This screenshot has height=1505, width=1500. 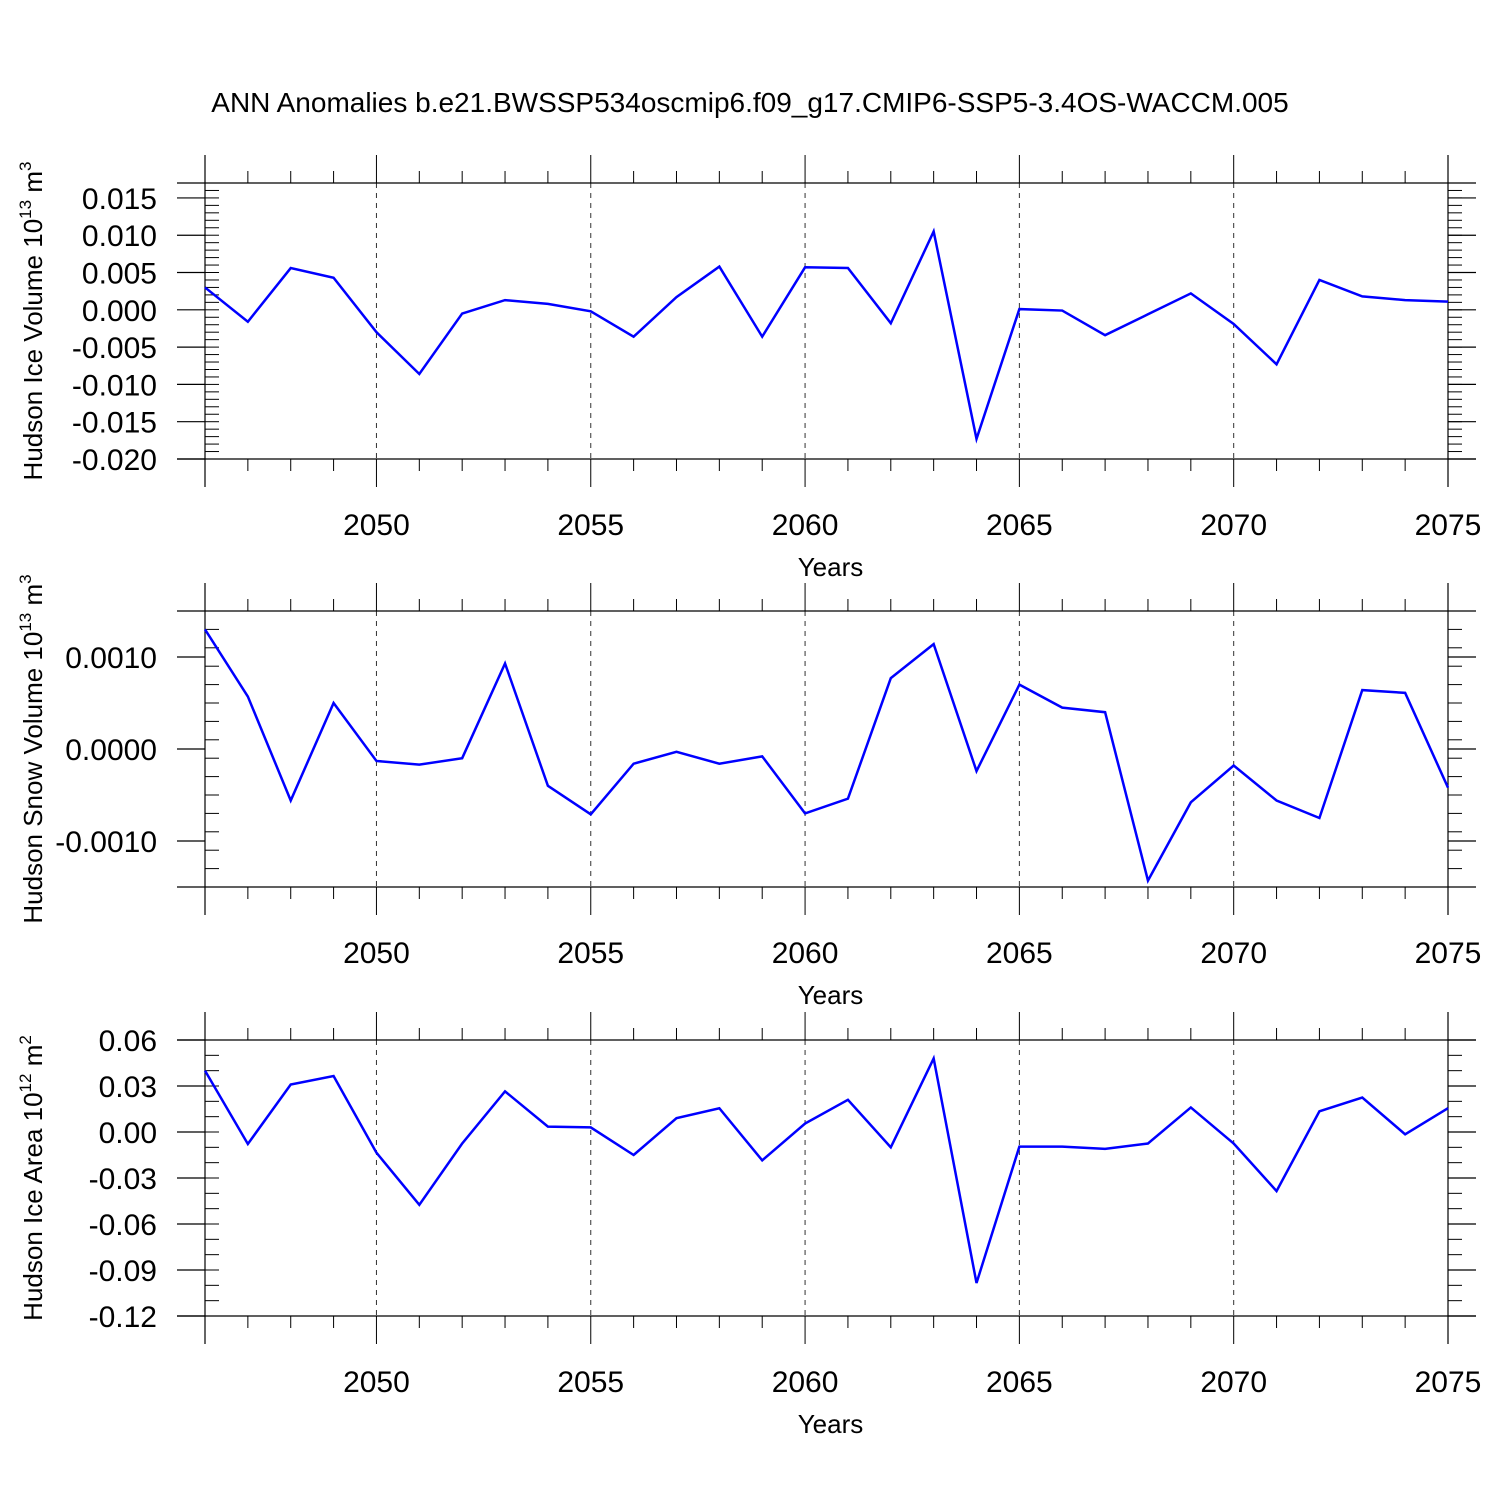 What do you see at coordinates (114, 385) in the screenshot?
I see `y-tick-label: -0.010` at bounding box center [114, 385].